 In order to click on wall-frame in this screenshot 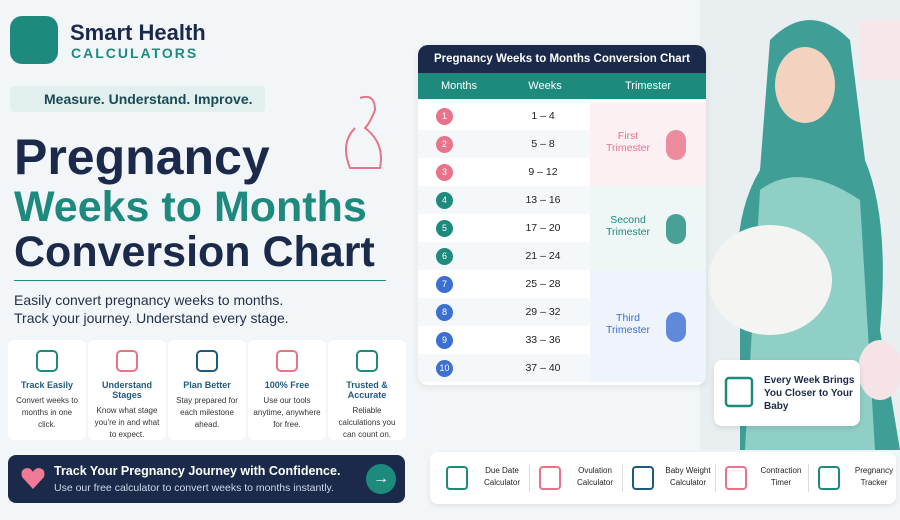, I will do `click(880, 50)`.